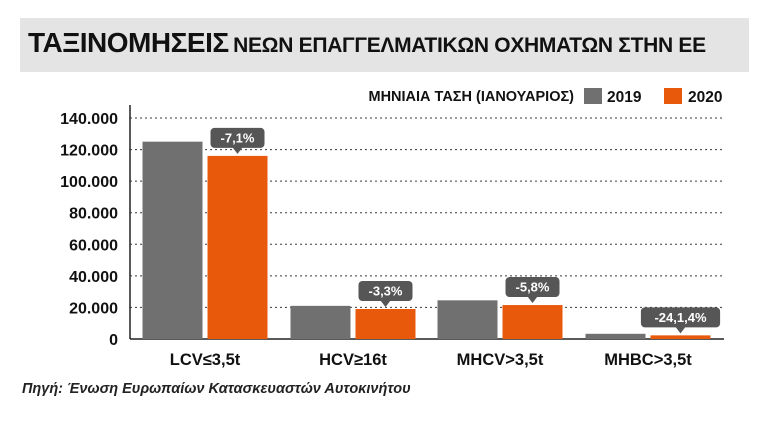  Describe the element at coordinates (471, 97) in the screenshot. I see `legend-title: ΜΗΝΙΑΙΑ ΤΑΣΗ (ΙΑΝΟΥΑΡΙΟΣ)` at that location.